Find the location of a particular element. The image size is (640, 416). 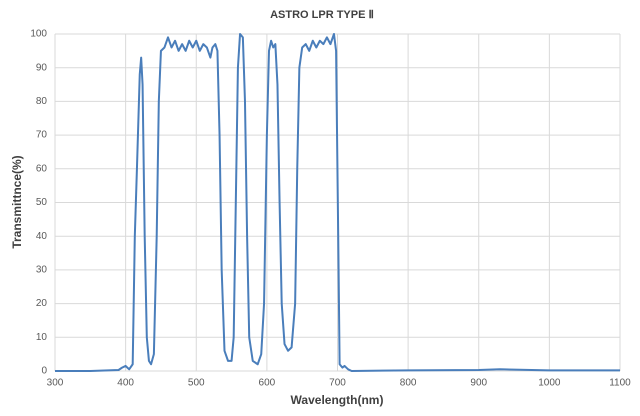

x-tick-label: 900 is located at coordinates (478, 383).